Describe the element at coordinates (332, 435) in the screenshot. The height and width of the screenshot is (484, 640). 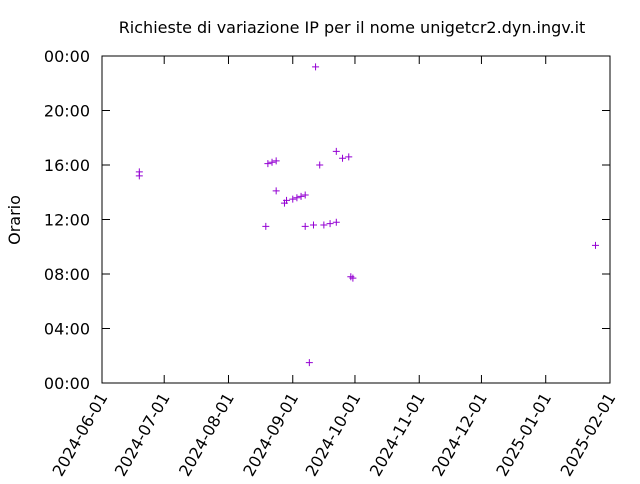
I see `x-tick-label: 2024-10-01` at that location.